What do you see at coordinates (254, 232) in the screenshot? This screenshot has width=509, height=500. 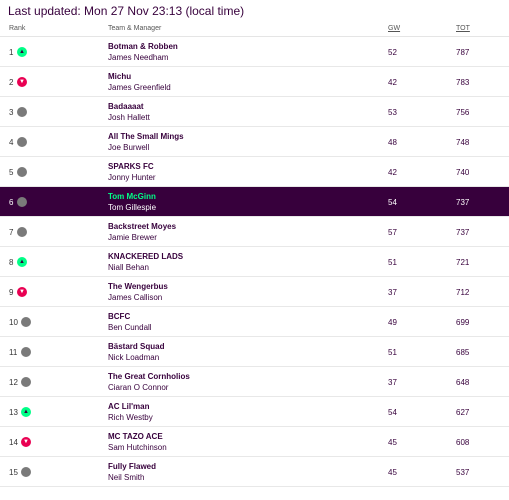 I see `table-row: 7 Backstreet Moyes Jamie Brewer 57 737` at bounding box center [254, 232].